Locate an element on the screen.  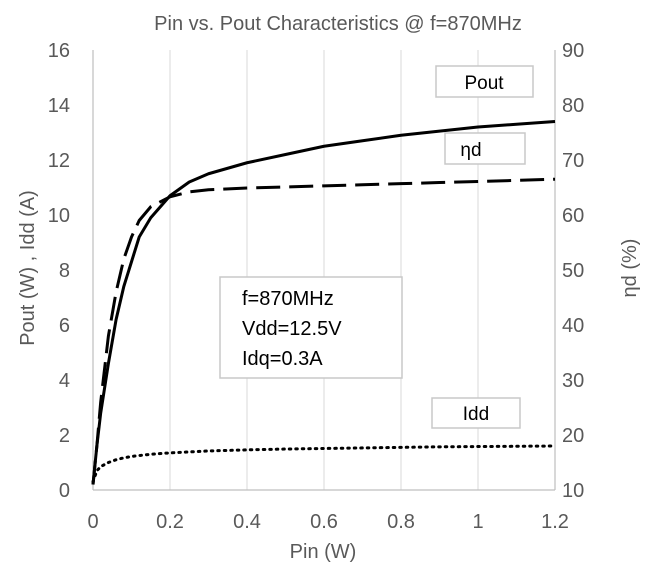
y2-tick-label: 10 is located at coordinates (573, 491).